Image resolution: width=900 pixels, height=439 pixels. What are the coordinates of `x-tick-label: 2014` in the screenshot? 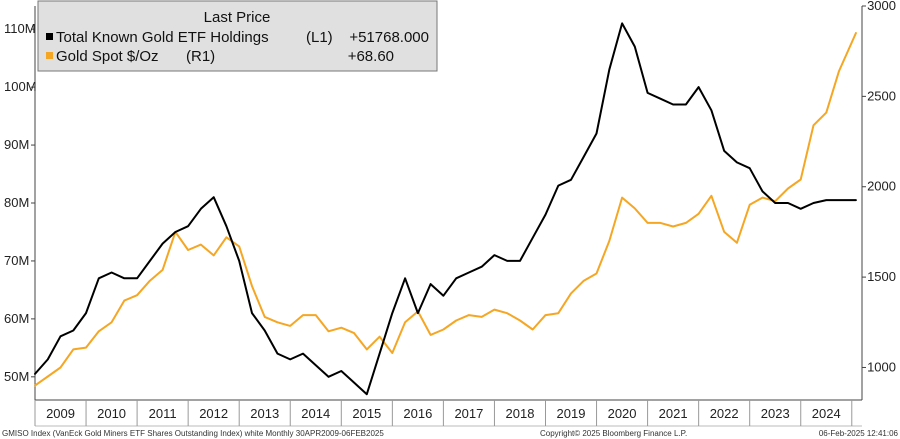 It's located at (315, 413).